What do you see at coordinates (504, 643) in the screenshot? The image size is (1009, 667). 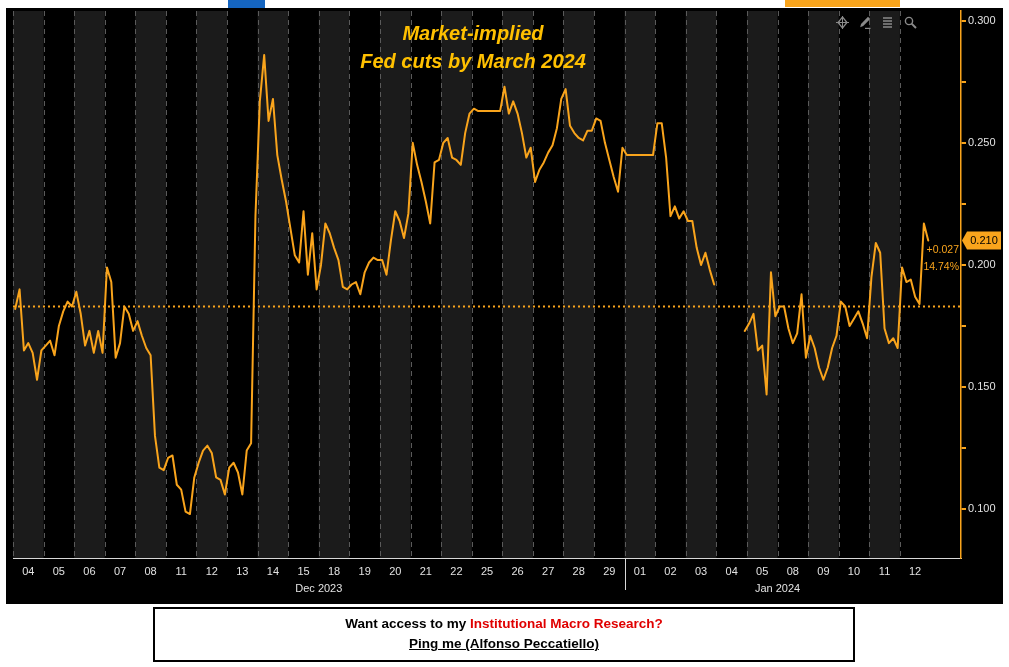 I see `text: Ping me (Alfonso Peccatiello)` at bounding box center [504, 643].